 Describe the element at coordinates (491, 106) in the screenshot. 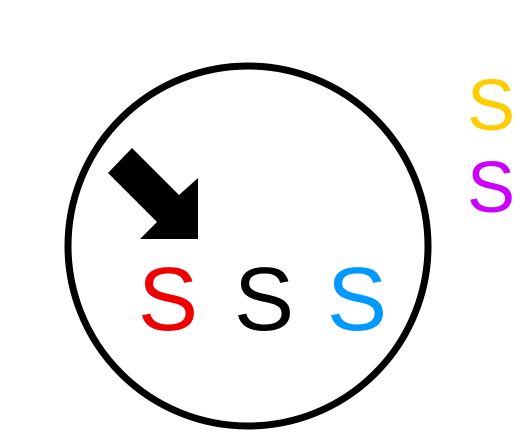

I see `yellow-s-letter: S` at that location.